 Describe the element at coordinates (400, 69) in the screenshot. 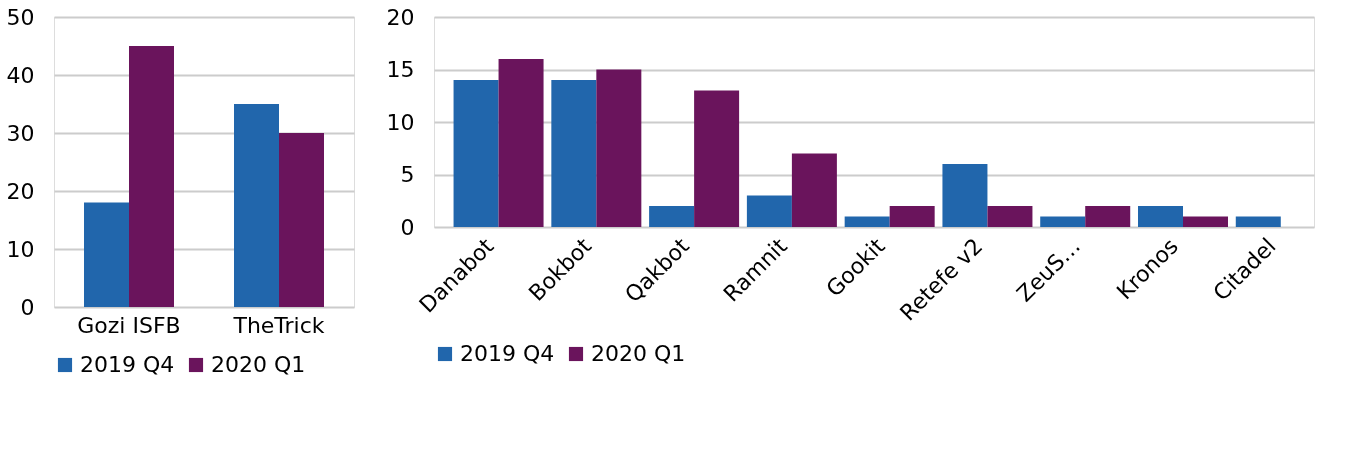

I see `y-tick-label: 15` at that location.